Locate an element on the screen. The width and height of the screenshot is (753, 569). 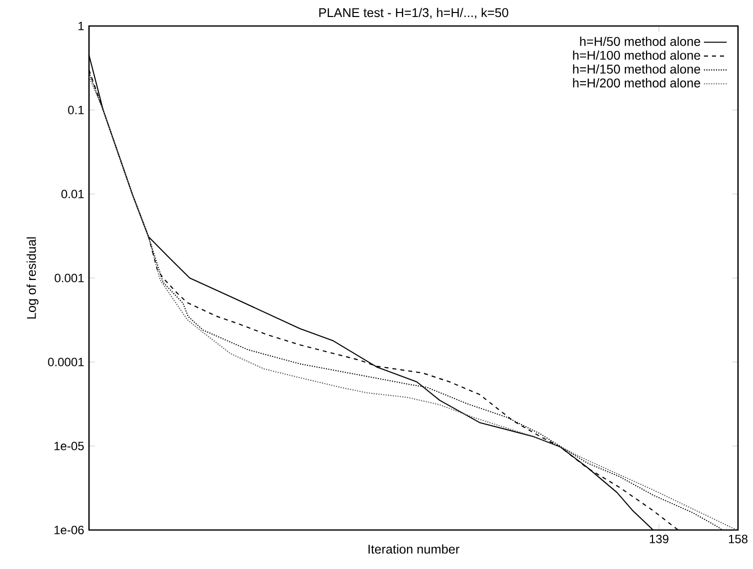
legend-label: h=H/150 method alone is located at coordinates (636, 69).